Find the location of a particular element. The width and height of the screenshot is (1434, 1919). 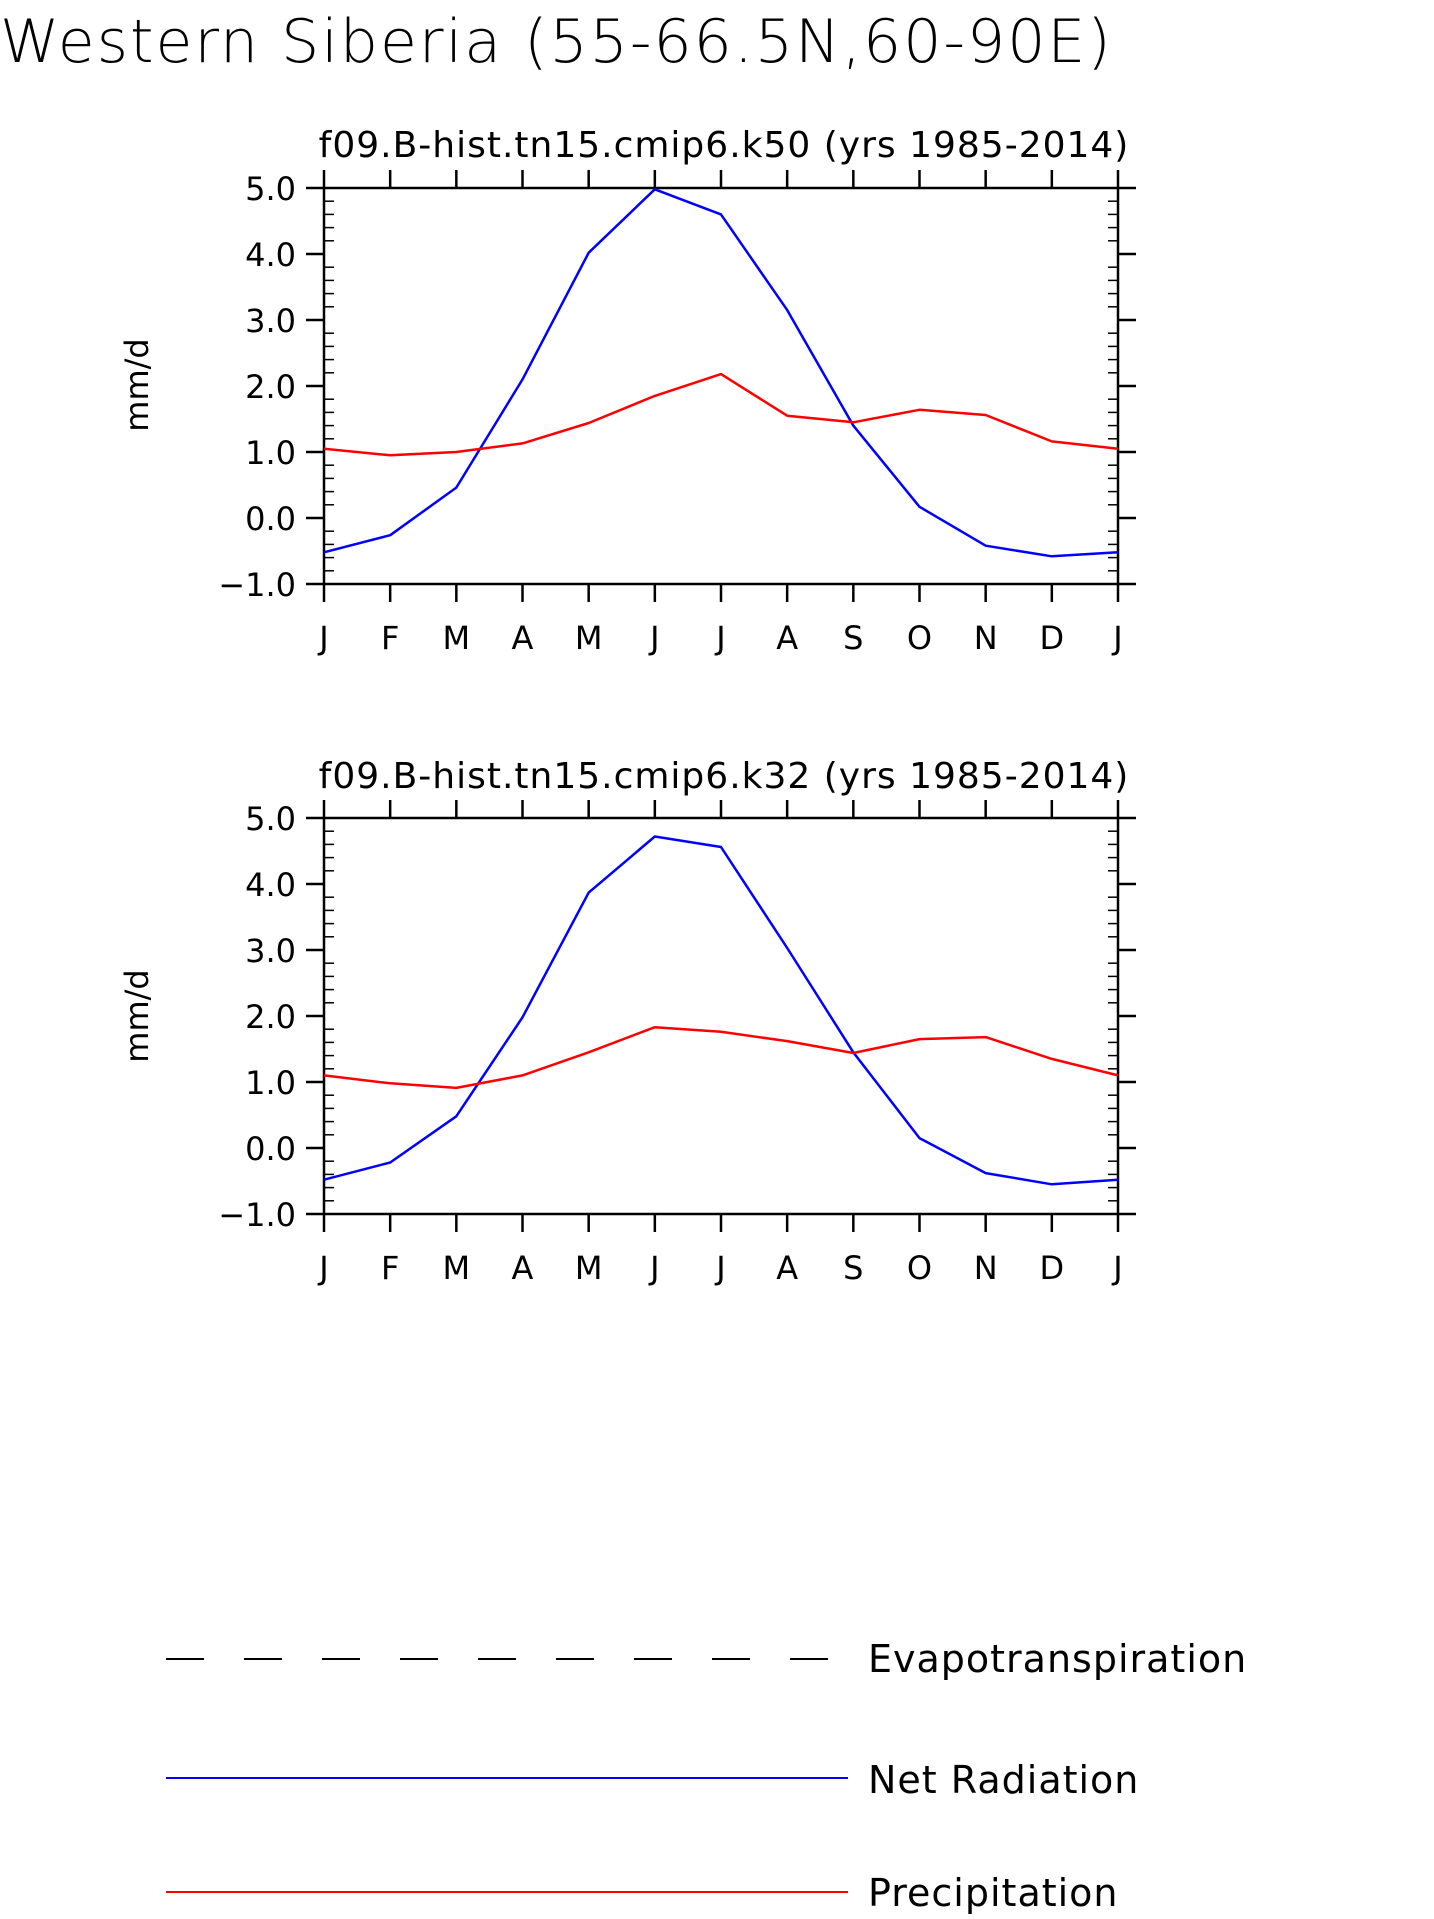

legend-label-precipitation: Precipitation is located at coordinates (993, 1893).